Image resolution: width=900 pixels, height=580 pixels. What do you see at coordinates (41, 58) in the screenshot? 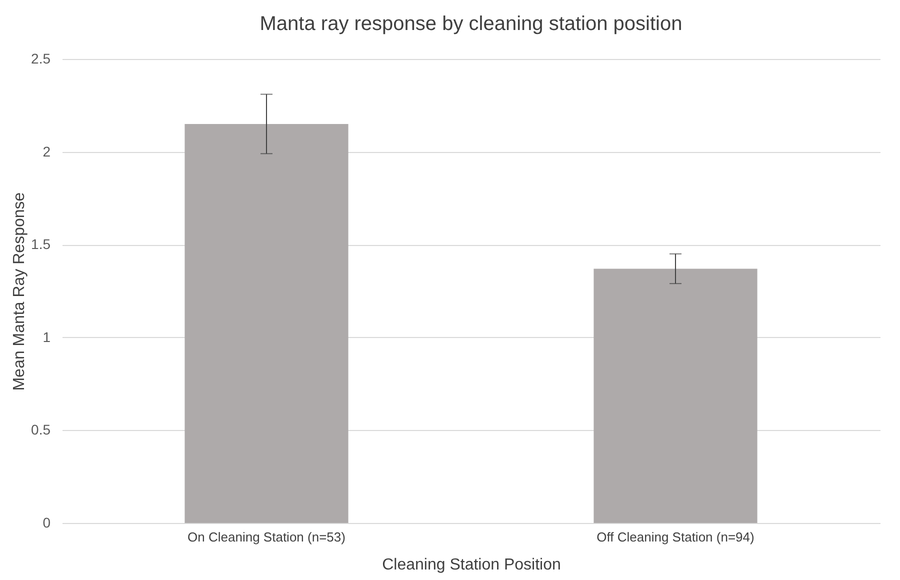
I see `y-tick-label: 2.5` at bounding box center [41, 58].